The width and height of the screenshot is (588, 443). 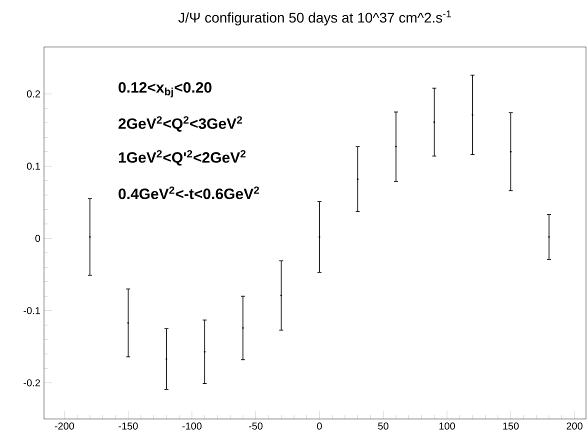 What do you see at coordinates (33, 94) in the screenshot?
I see `y-tick-label: 0.2` at bounding box center [33, 94].